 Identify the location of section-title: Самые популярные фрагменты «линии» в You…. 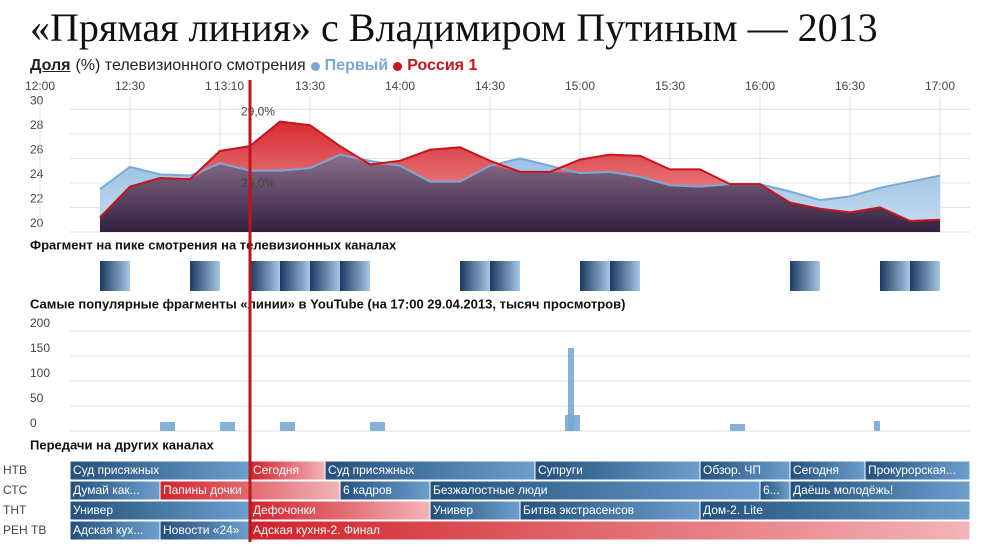
(327, 303).